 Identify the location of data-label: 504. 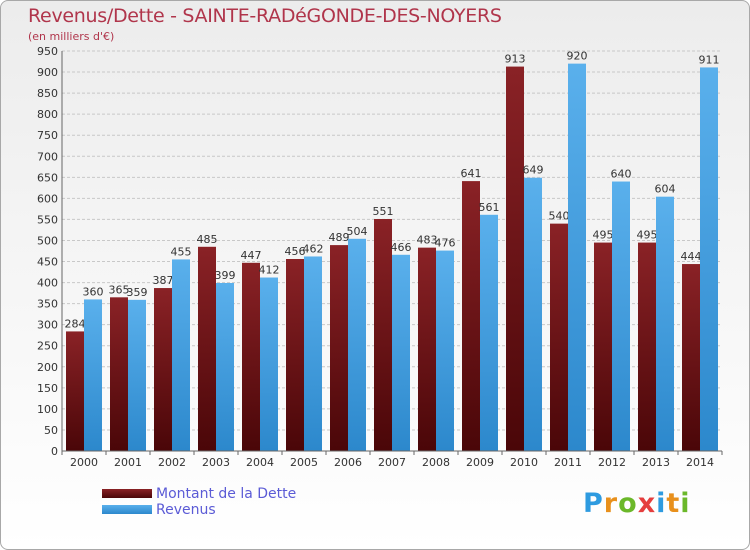
(357, 231).